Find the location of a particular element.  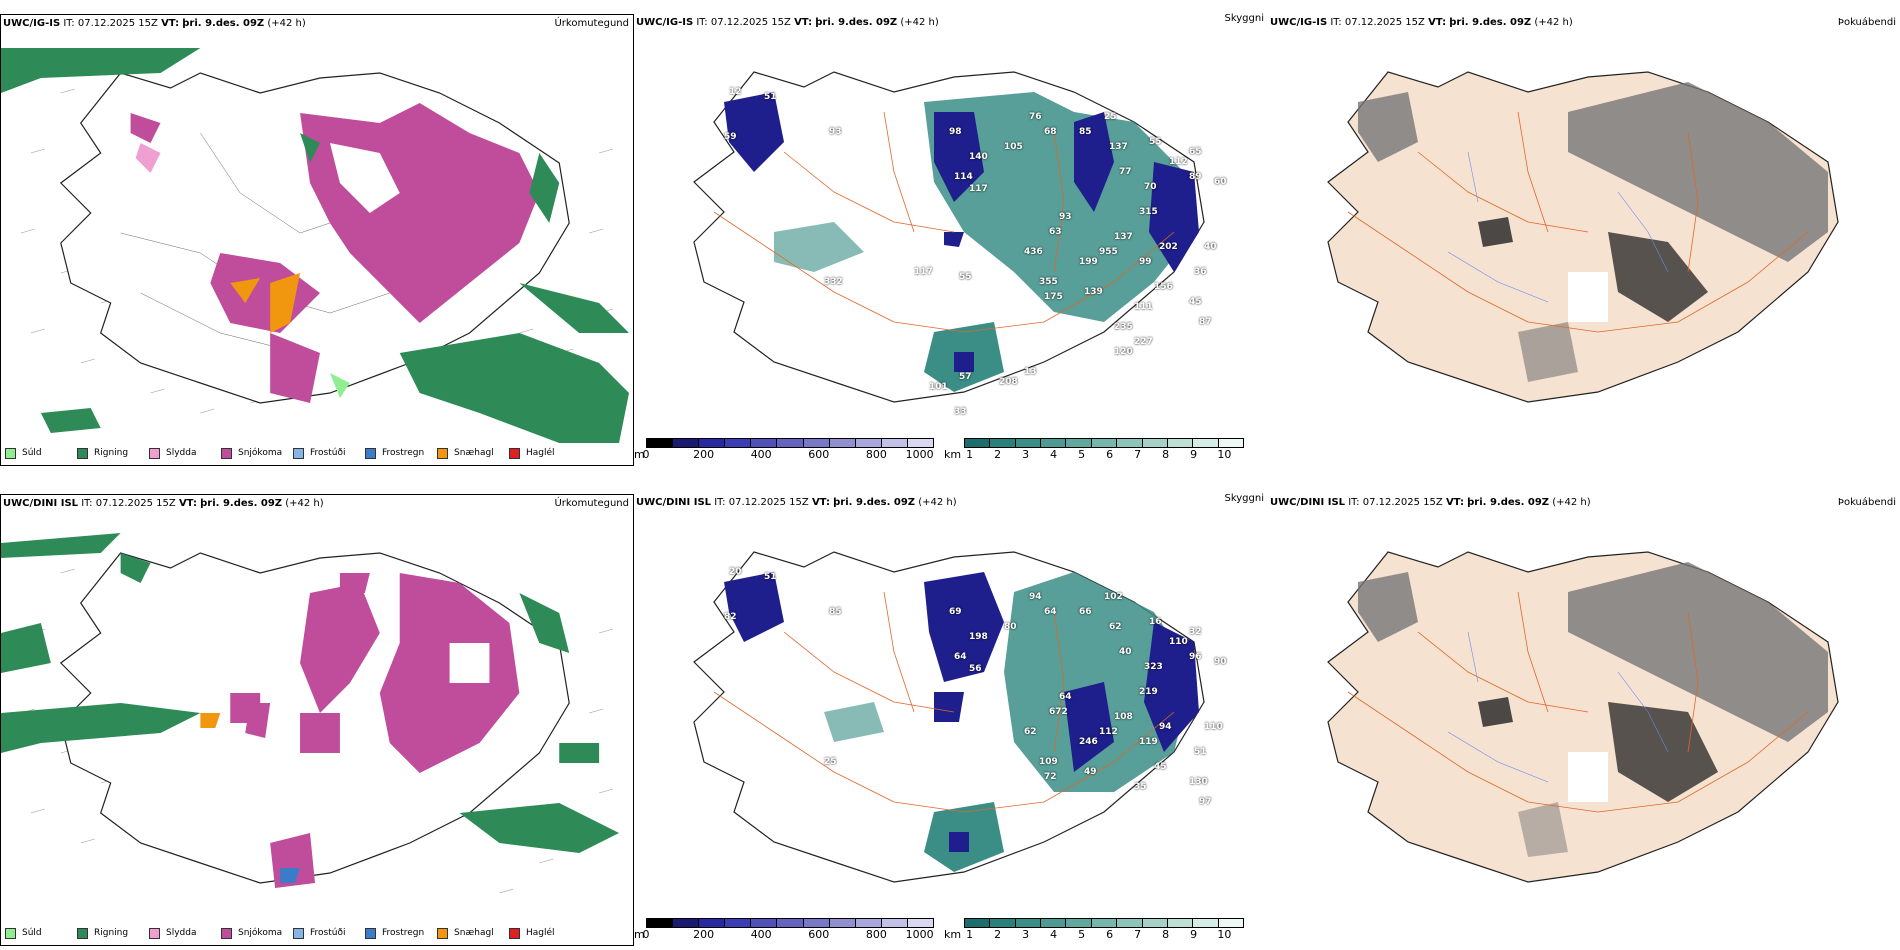

visibility-fields is located at coordinates (961, 242).